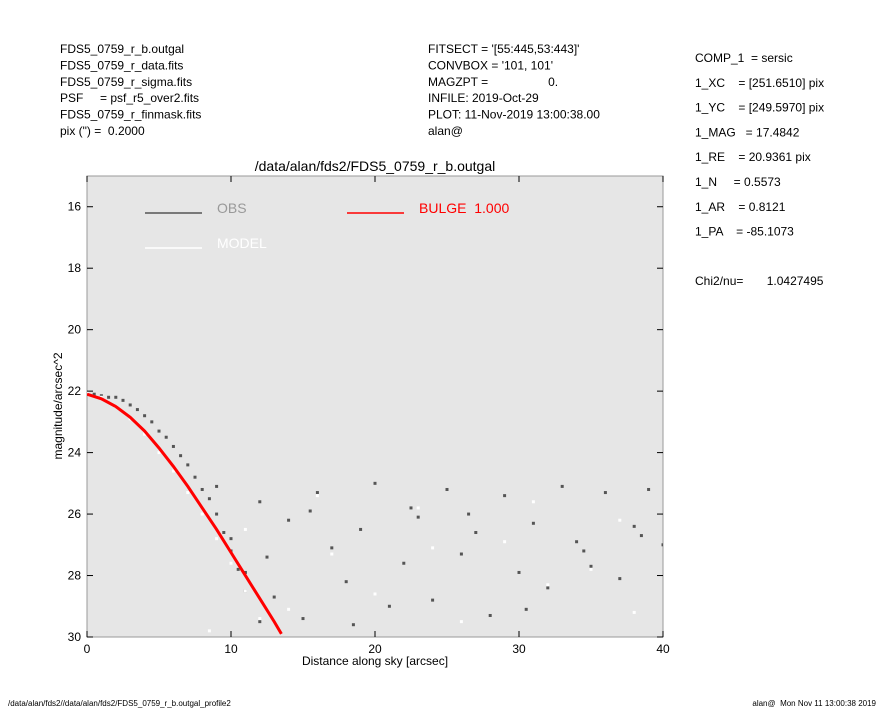  I want to click on legend-label: BULGE 1.000, so click(464, 208).